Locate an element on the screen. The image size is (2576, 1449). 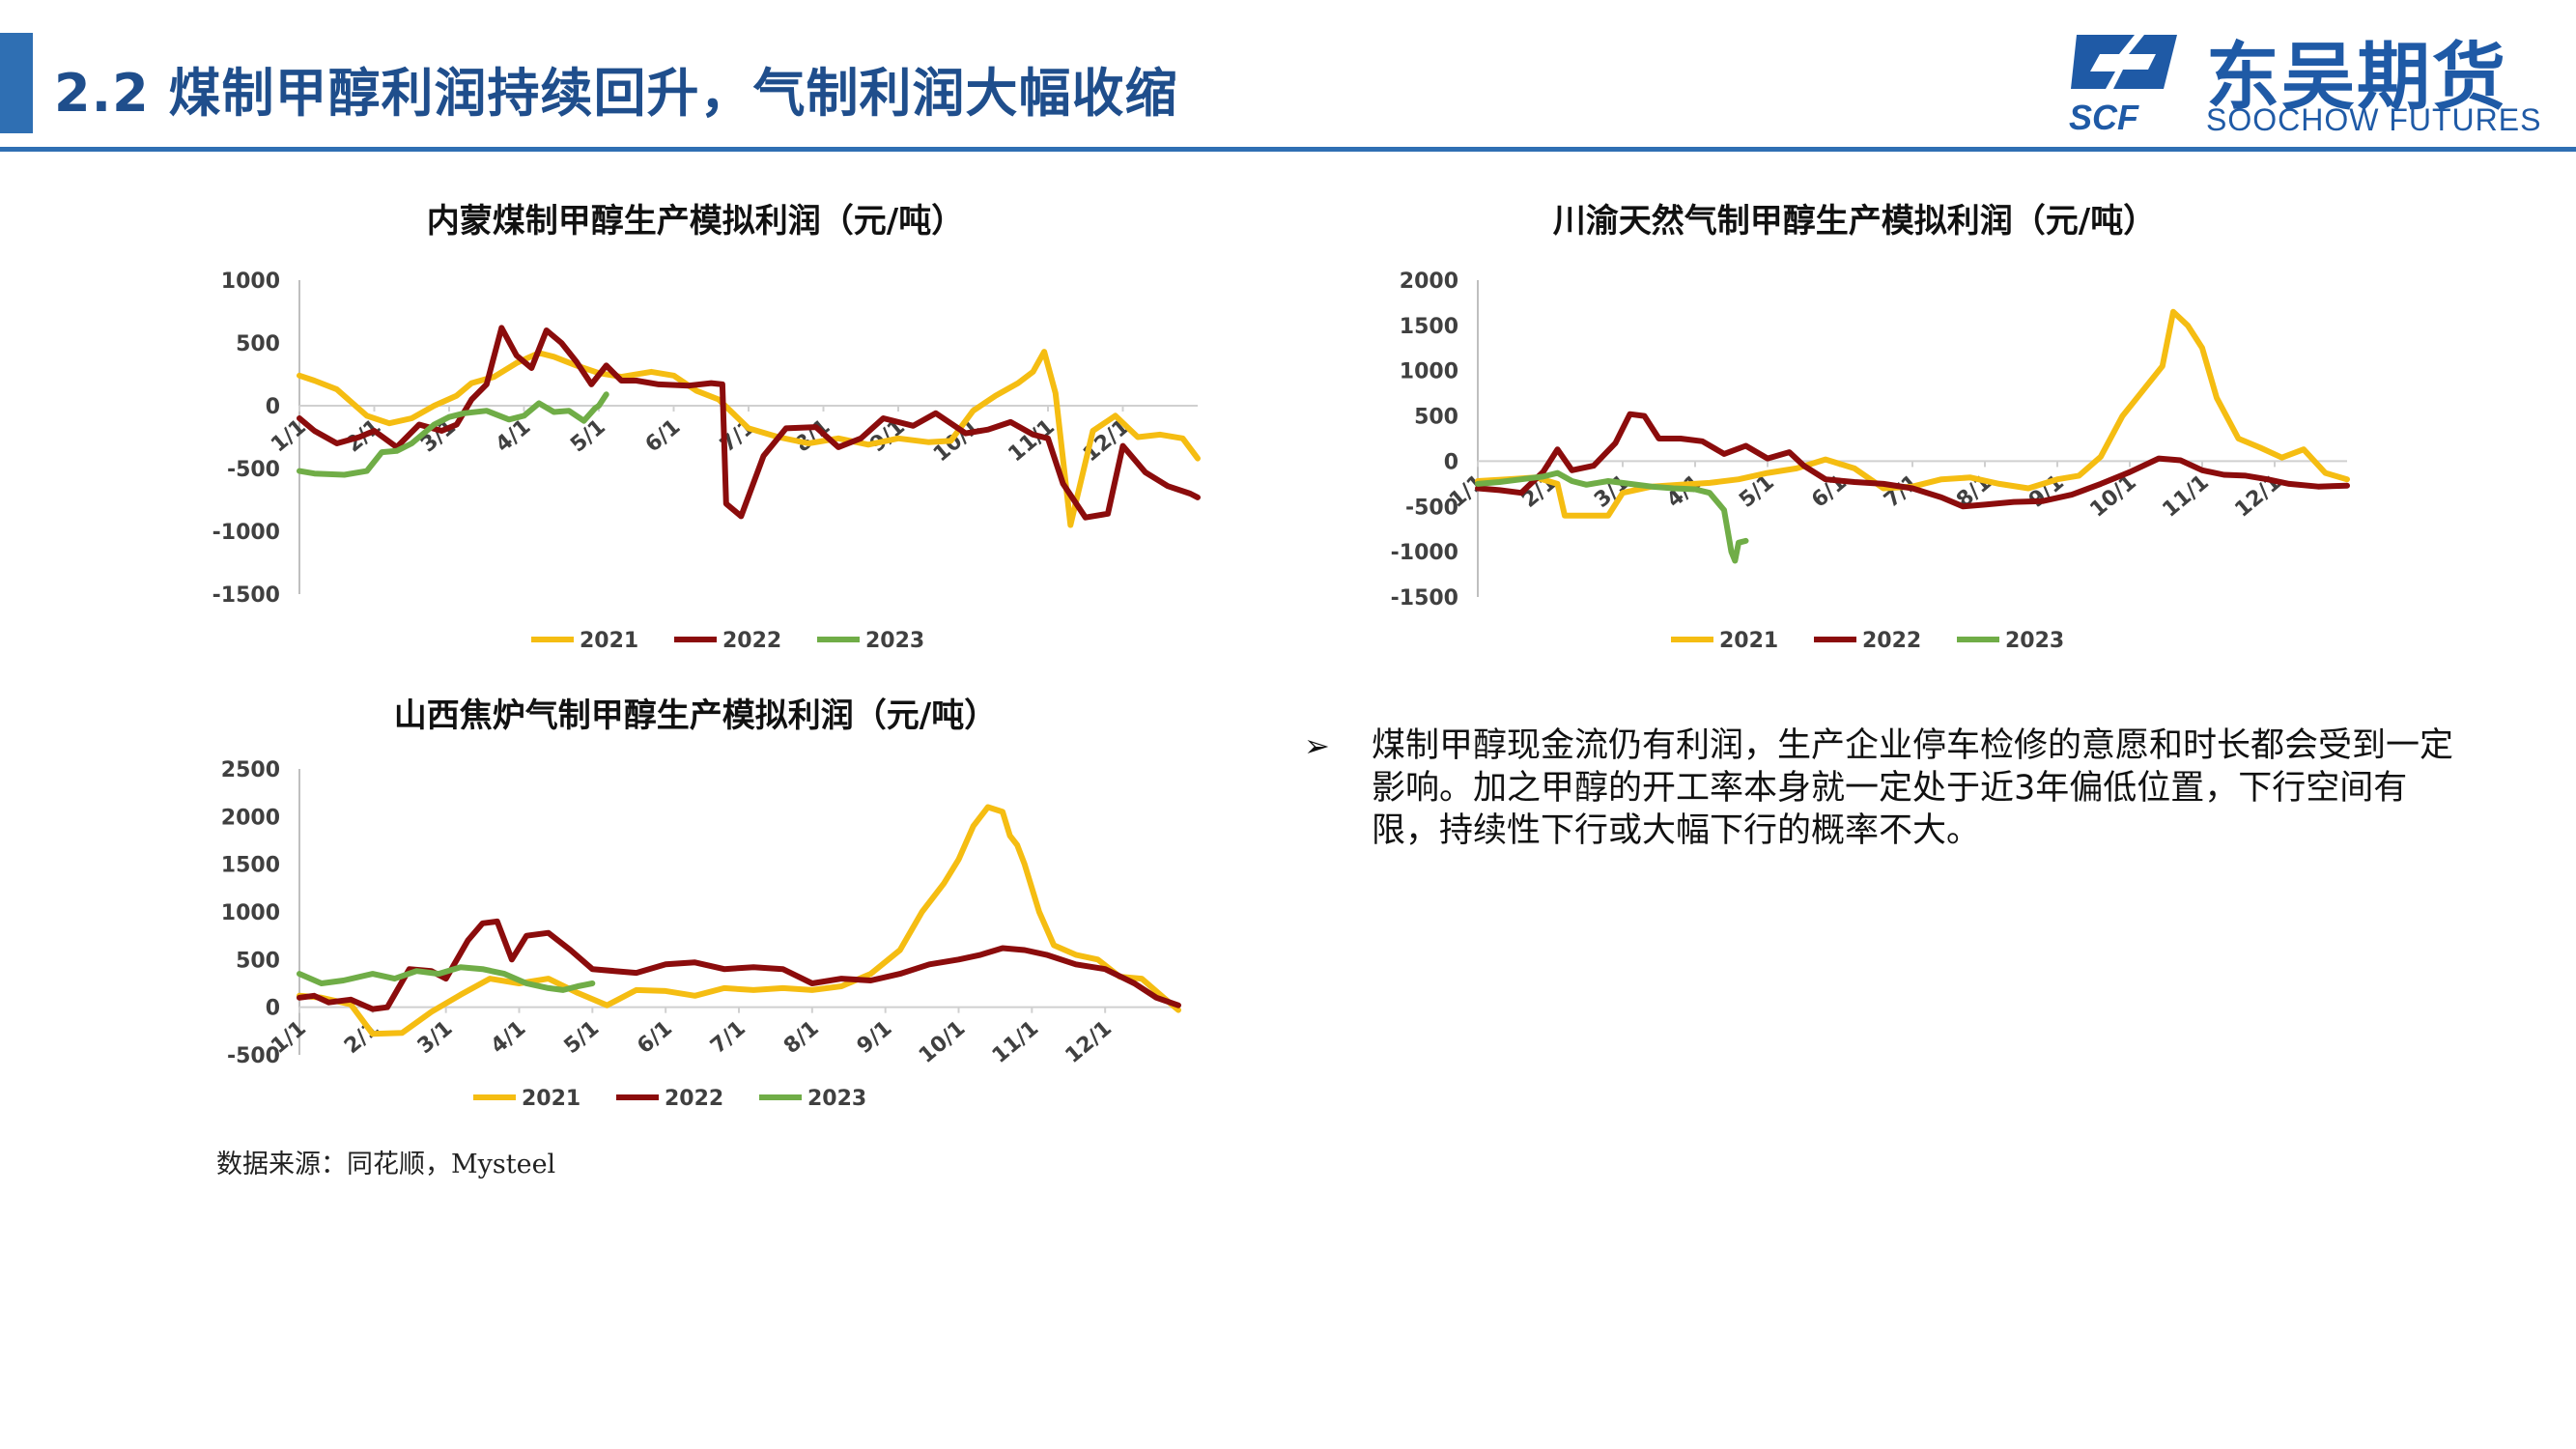
logo-chinese-name: 东吴期货 is located at coordinates (2356, 77).